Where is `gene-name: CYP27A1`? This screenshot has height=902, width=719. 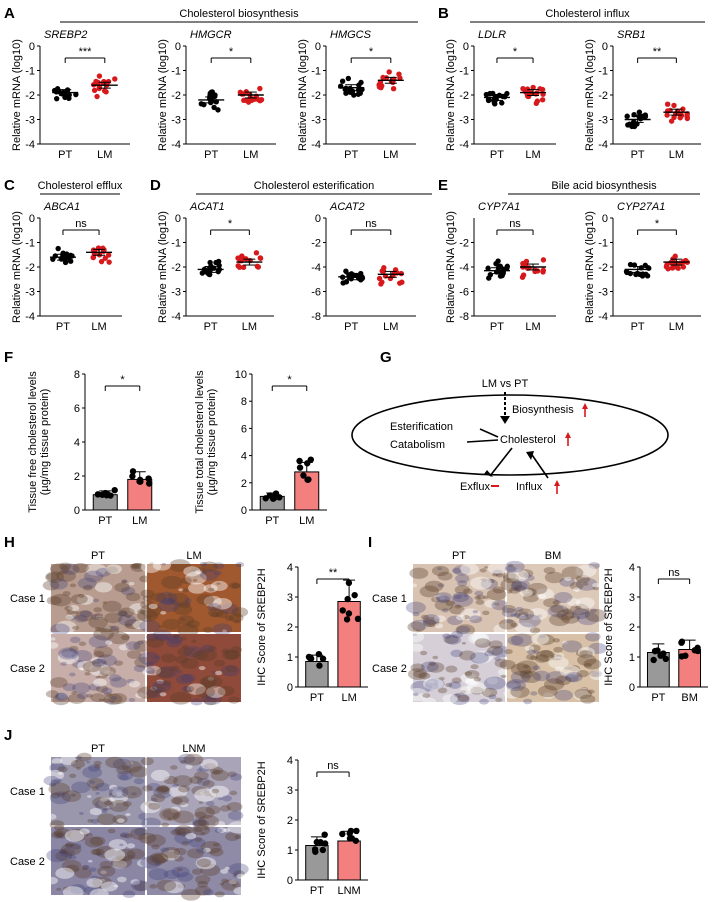
gene-name: CYP27A1 is located at coordinates (641, 207).